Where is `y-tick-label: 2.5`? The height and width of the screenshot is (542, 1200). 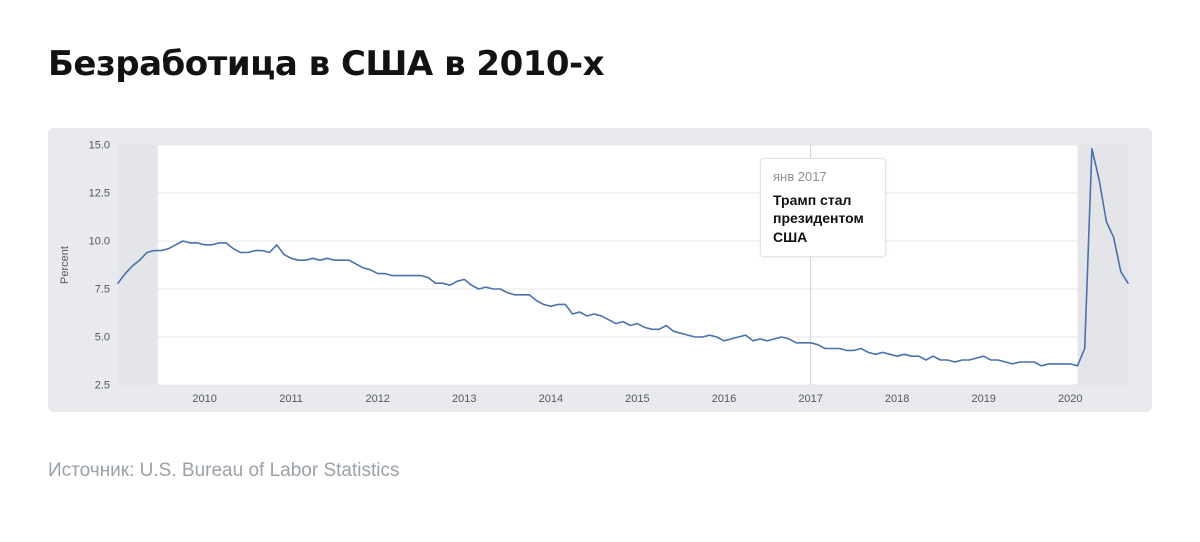
y-tick-label: 2.5 is located at coordinates (102, 386).